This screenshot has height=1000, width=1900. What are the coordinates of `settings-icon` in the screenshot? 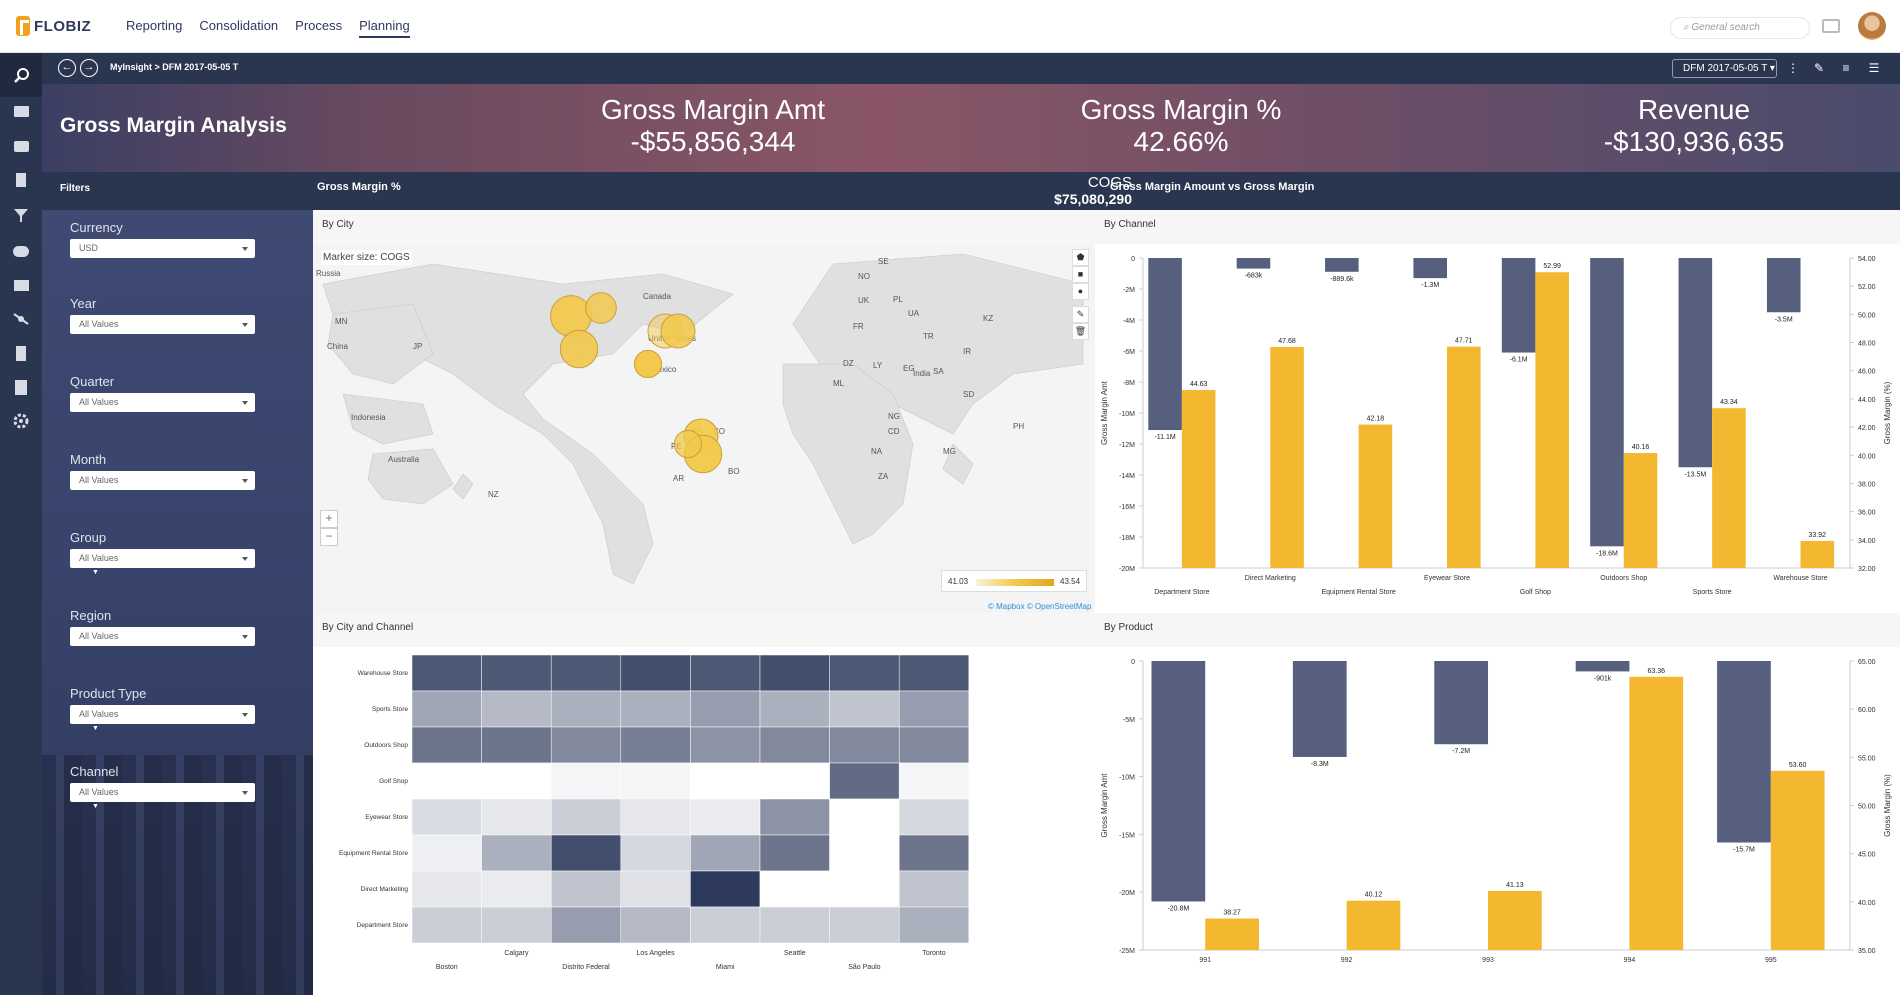 It's located at (21, 421).